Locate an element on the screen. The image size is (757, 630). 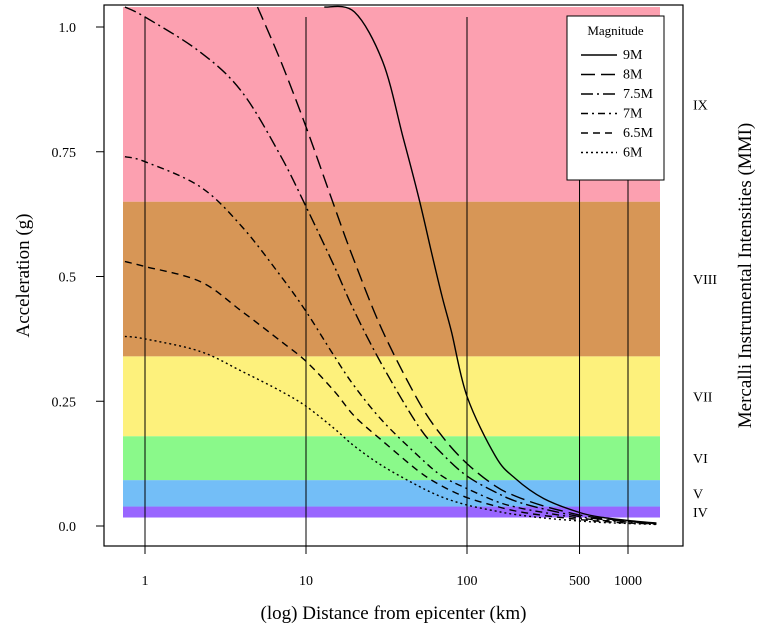
x-axis-label: (log) Distance from epicenter (km) is located at coordinates (394, 613).